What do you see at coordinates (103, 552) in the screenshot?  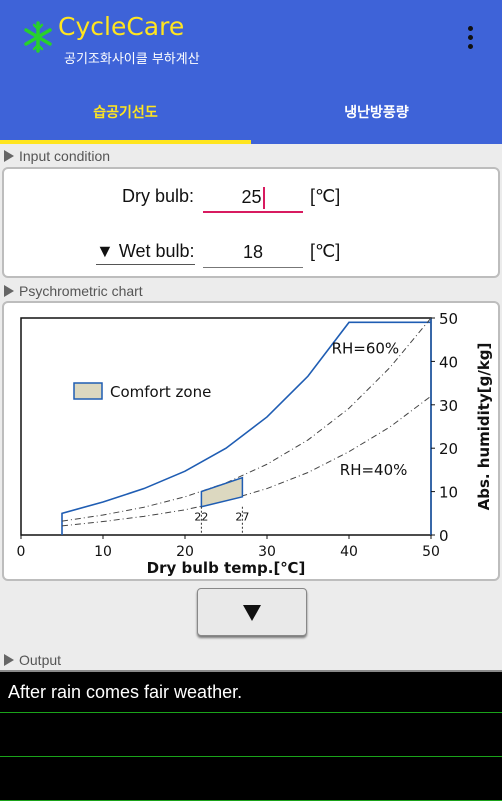 I see `x-tick-label: 10` at bounding box center [103, 552].